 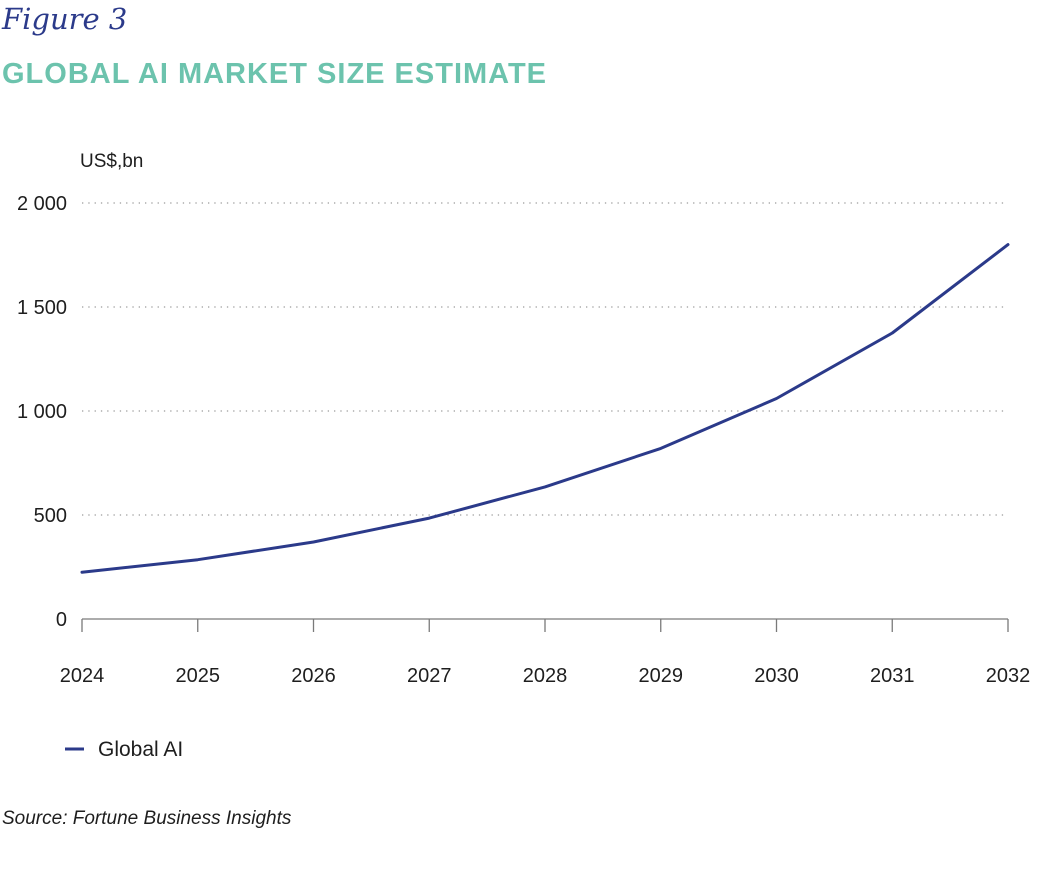 I want to click on y-tick-label: 500, so click(x=50, y=516).